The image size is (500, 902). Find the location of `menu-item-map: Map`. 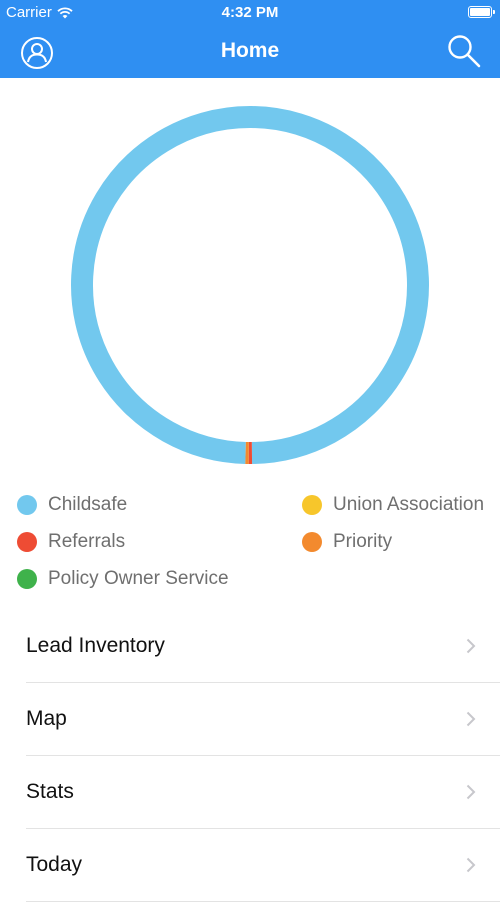

menu-item-map: Map is located at coordinates (263, 719).